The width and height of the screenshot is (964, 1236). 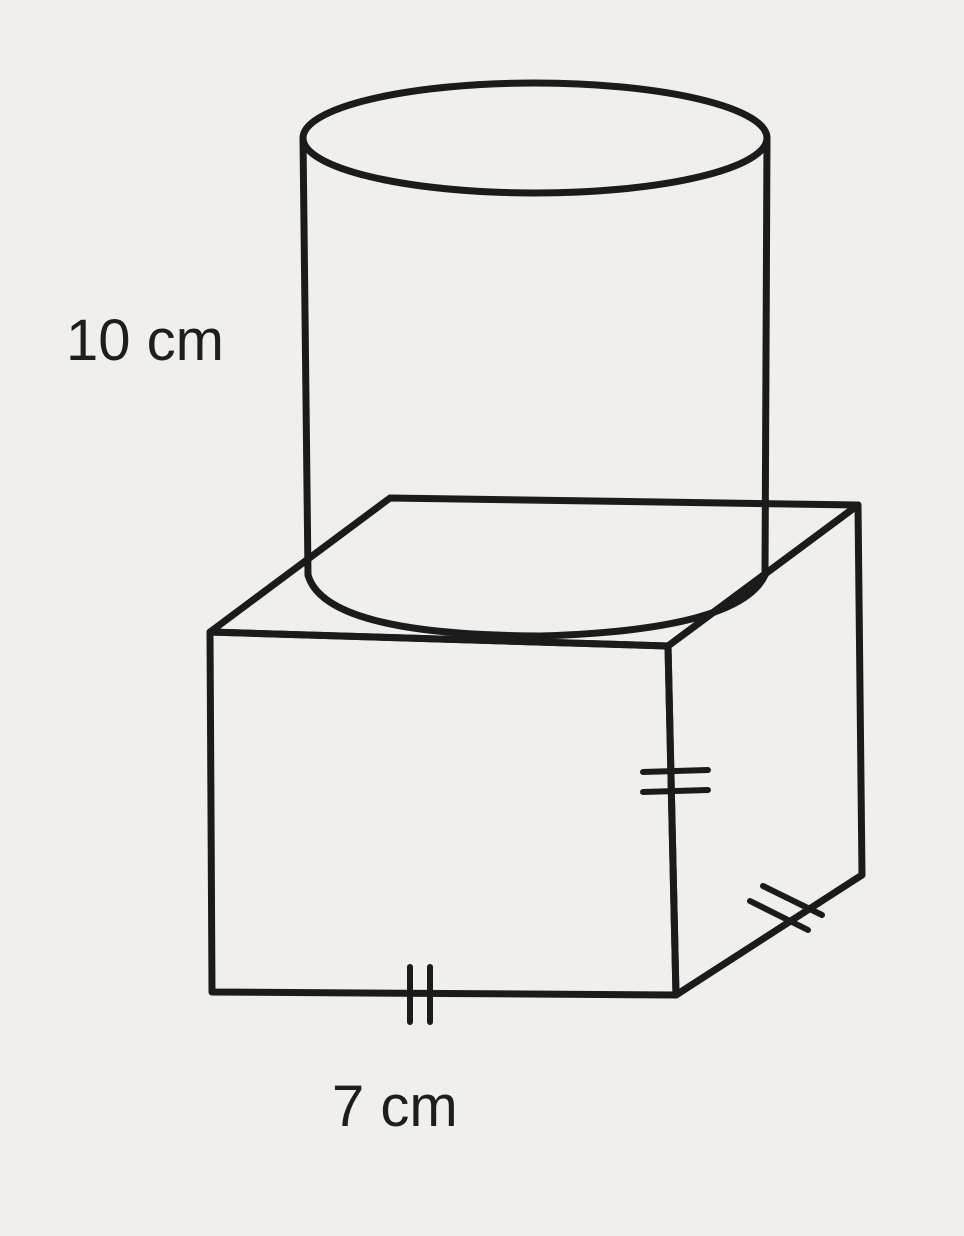 I want to click on cube-front-face, so click(x=443, y=813).